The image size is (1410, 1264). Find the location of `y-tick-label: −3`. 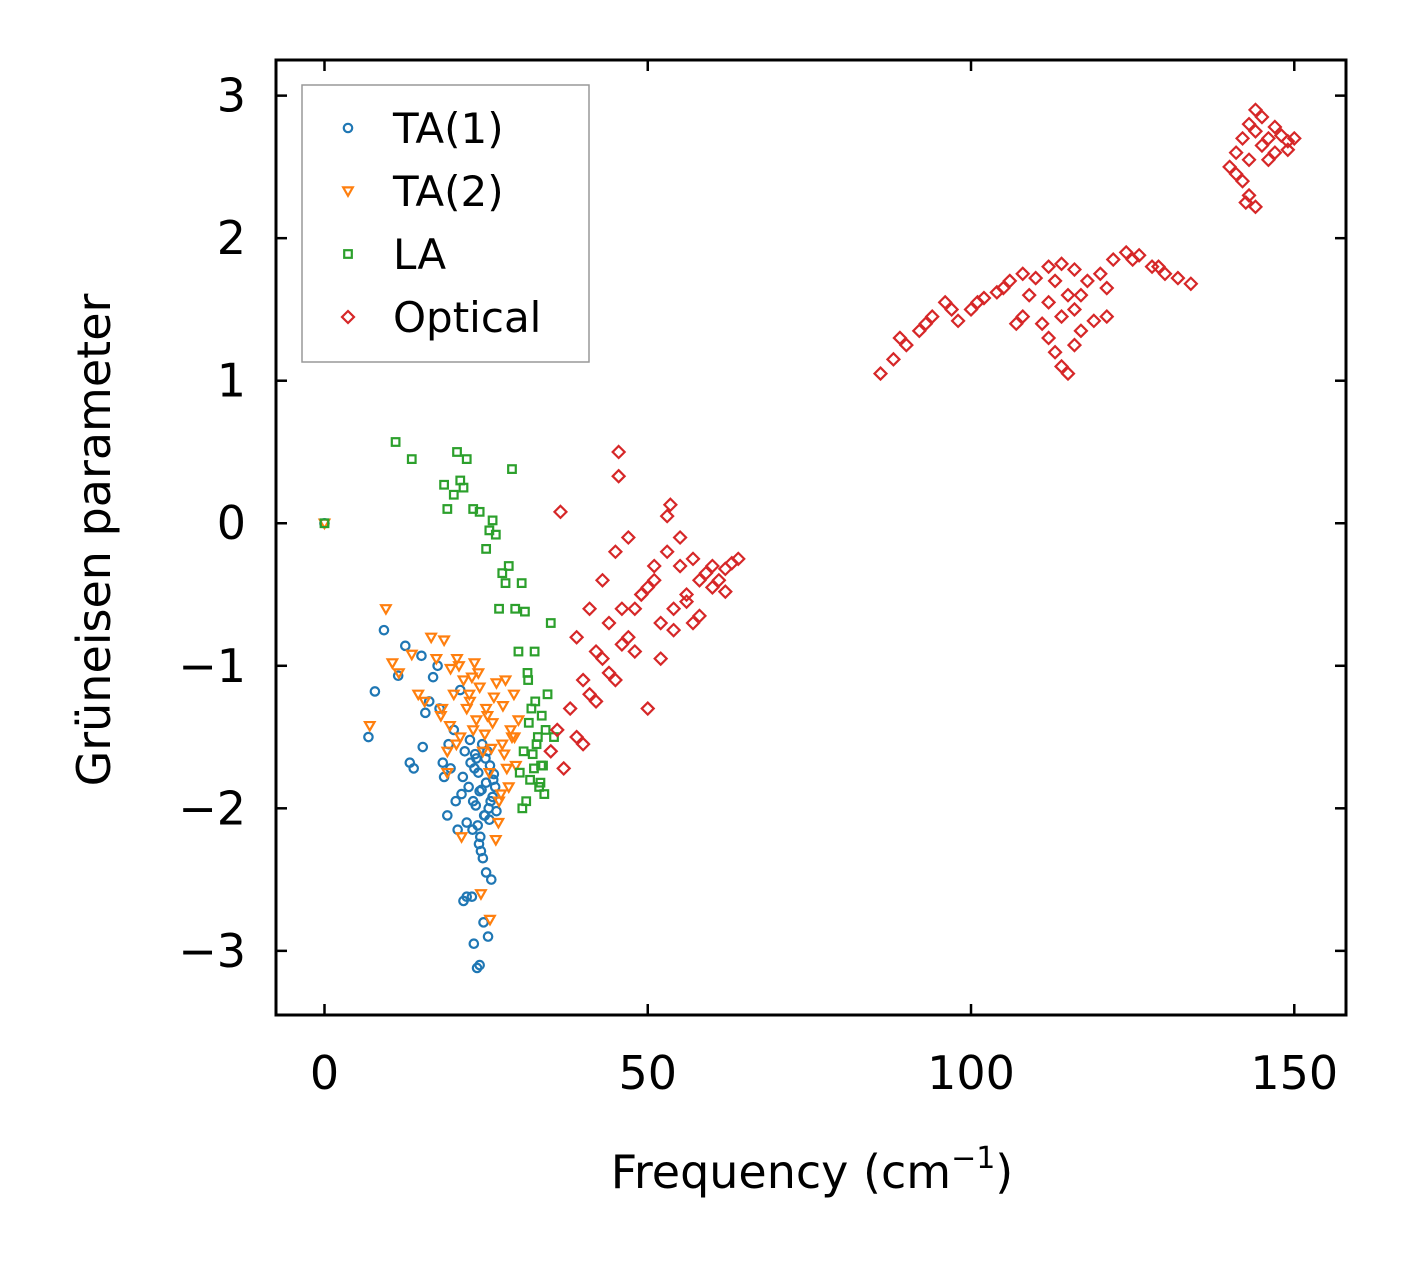

y-tick-label: −3 is located at coordinates (212, 951).